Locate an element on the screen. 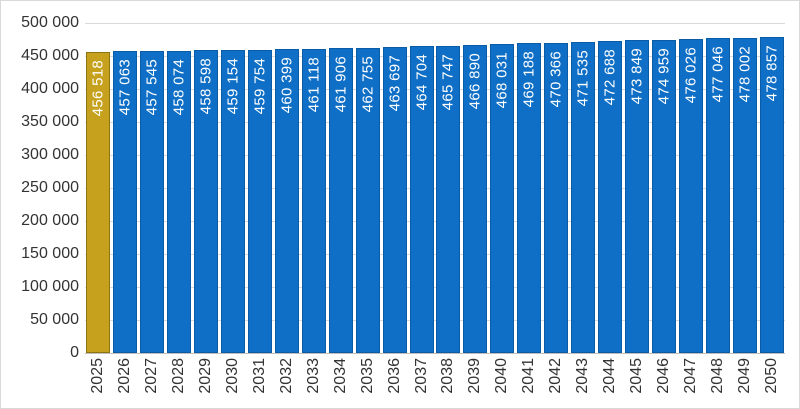  bar-value-label: 478 002 is located at coordinates (745, 73).